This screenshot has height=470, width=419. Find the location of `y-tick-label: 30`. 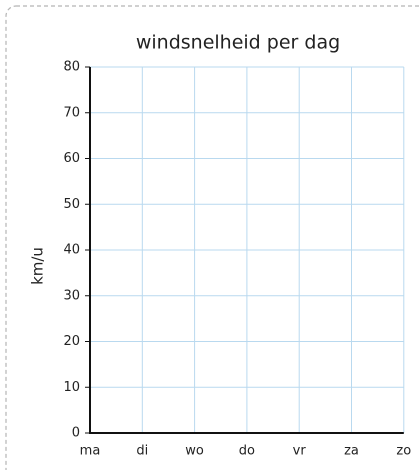

y-tick-label: 30 is located at coordinates (71, 295).